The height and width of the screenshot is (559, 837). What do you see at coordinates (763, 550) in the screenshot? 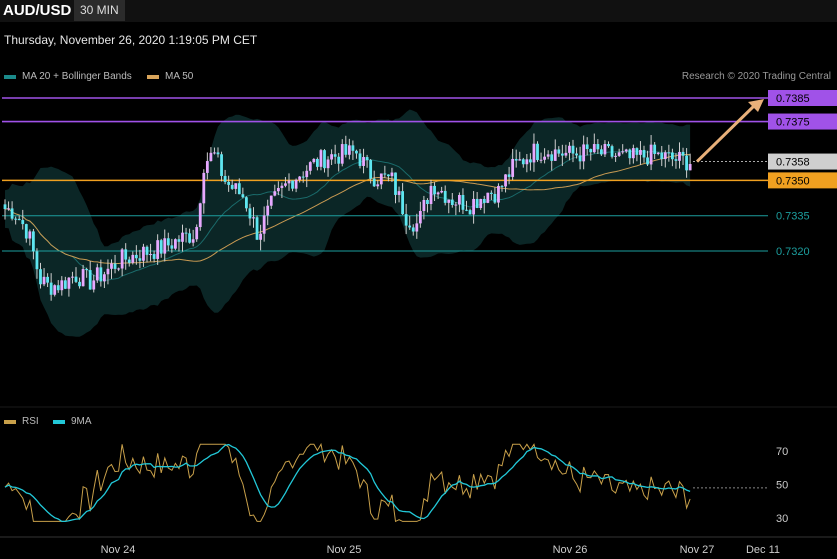
I see `x-tick-label: Dec 11` at bounding box center [763, 550].